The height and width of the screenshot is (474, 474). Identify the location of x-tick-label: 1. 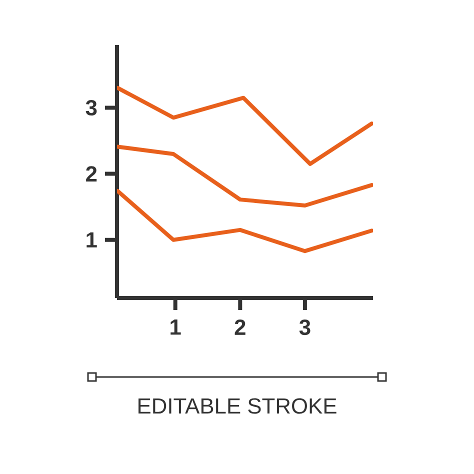
(175, 327).